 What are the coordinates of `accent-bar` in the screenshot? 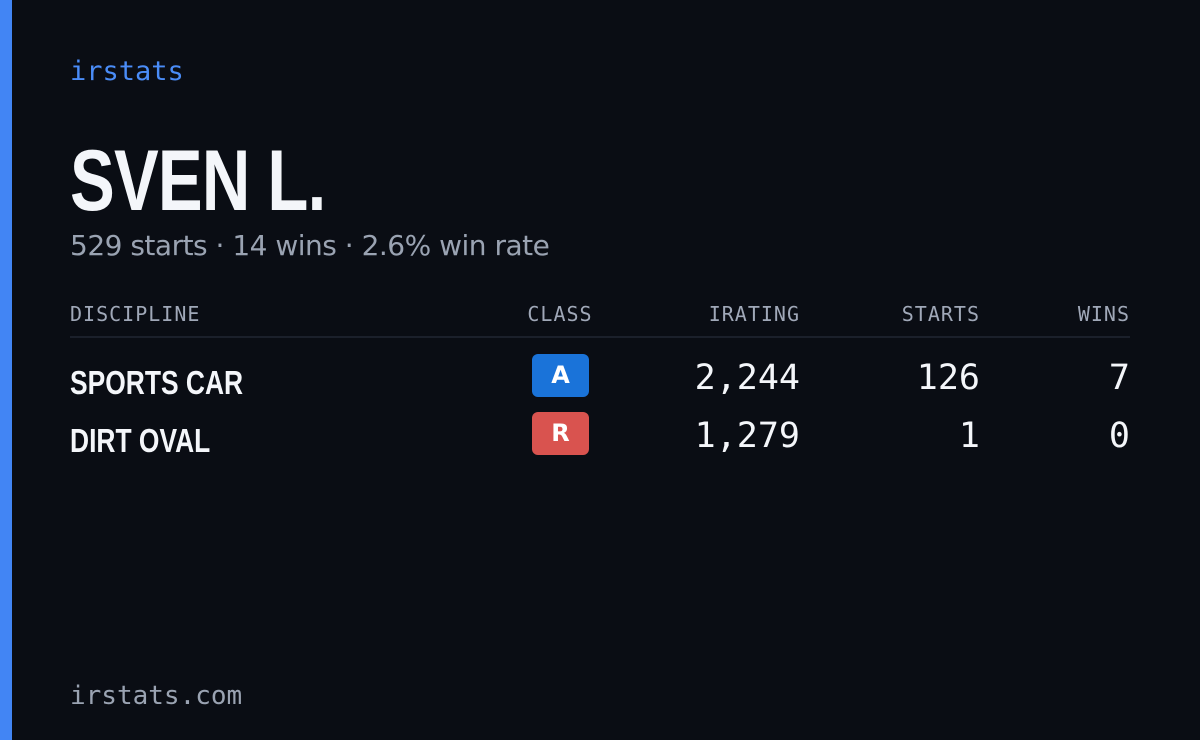 It's located at (6, 370).